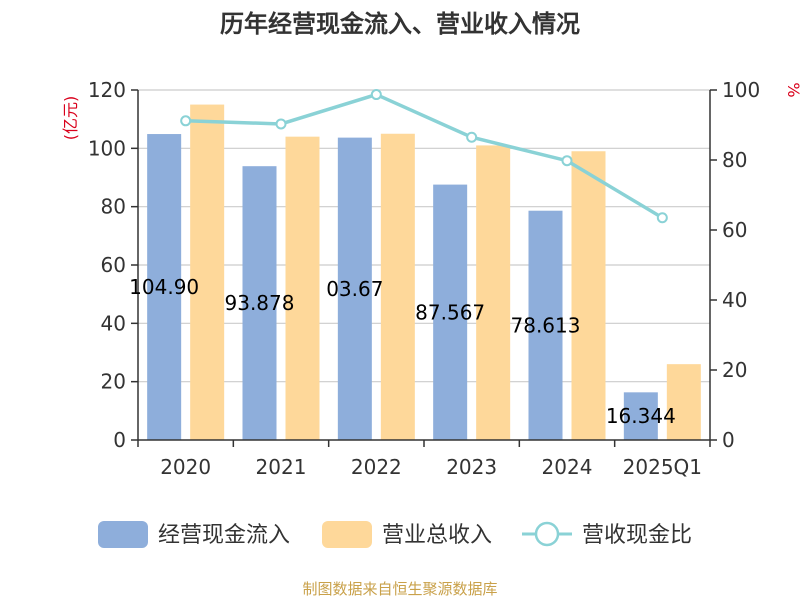 This screenshot has height=600, width=800. I want to click on data-label: 16.344, so click(641, 416).